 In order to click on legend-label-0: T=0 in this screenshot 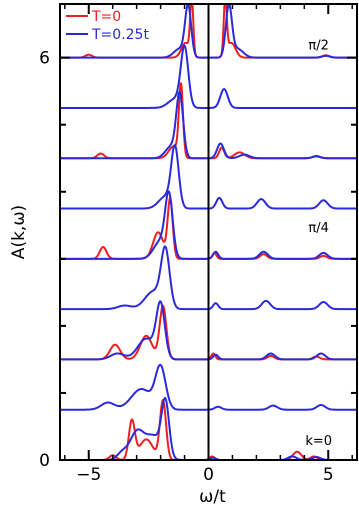, I will do `click(106, 17)`.